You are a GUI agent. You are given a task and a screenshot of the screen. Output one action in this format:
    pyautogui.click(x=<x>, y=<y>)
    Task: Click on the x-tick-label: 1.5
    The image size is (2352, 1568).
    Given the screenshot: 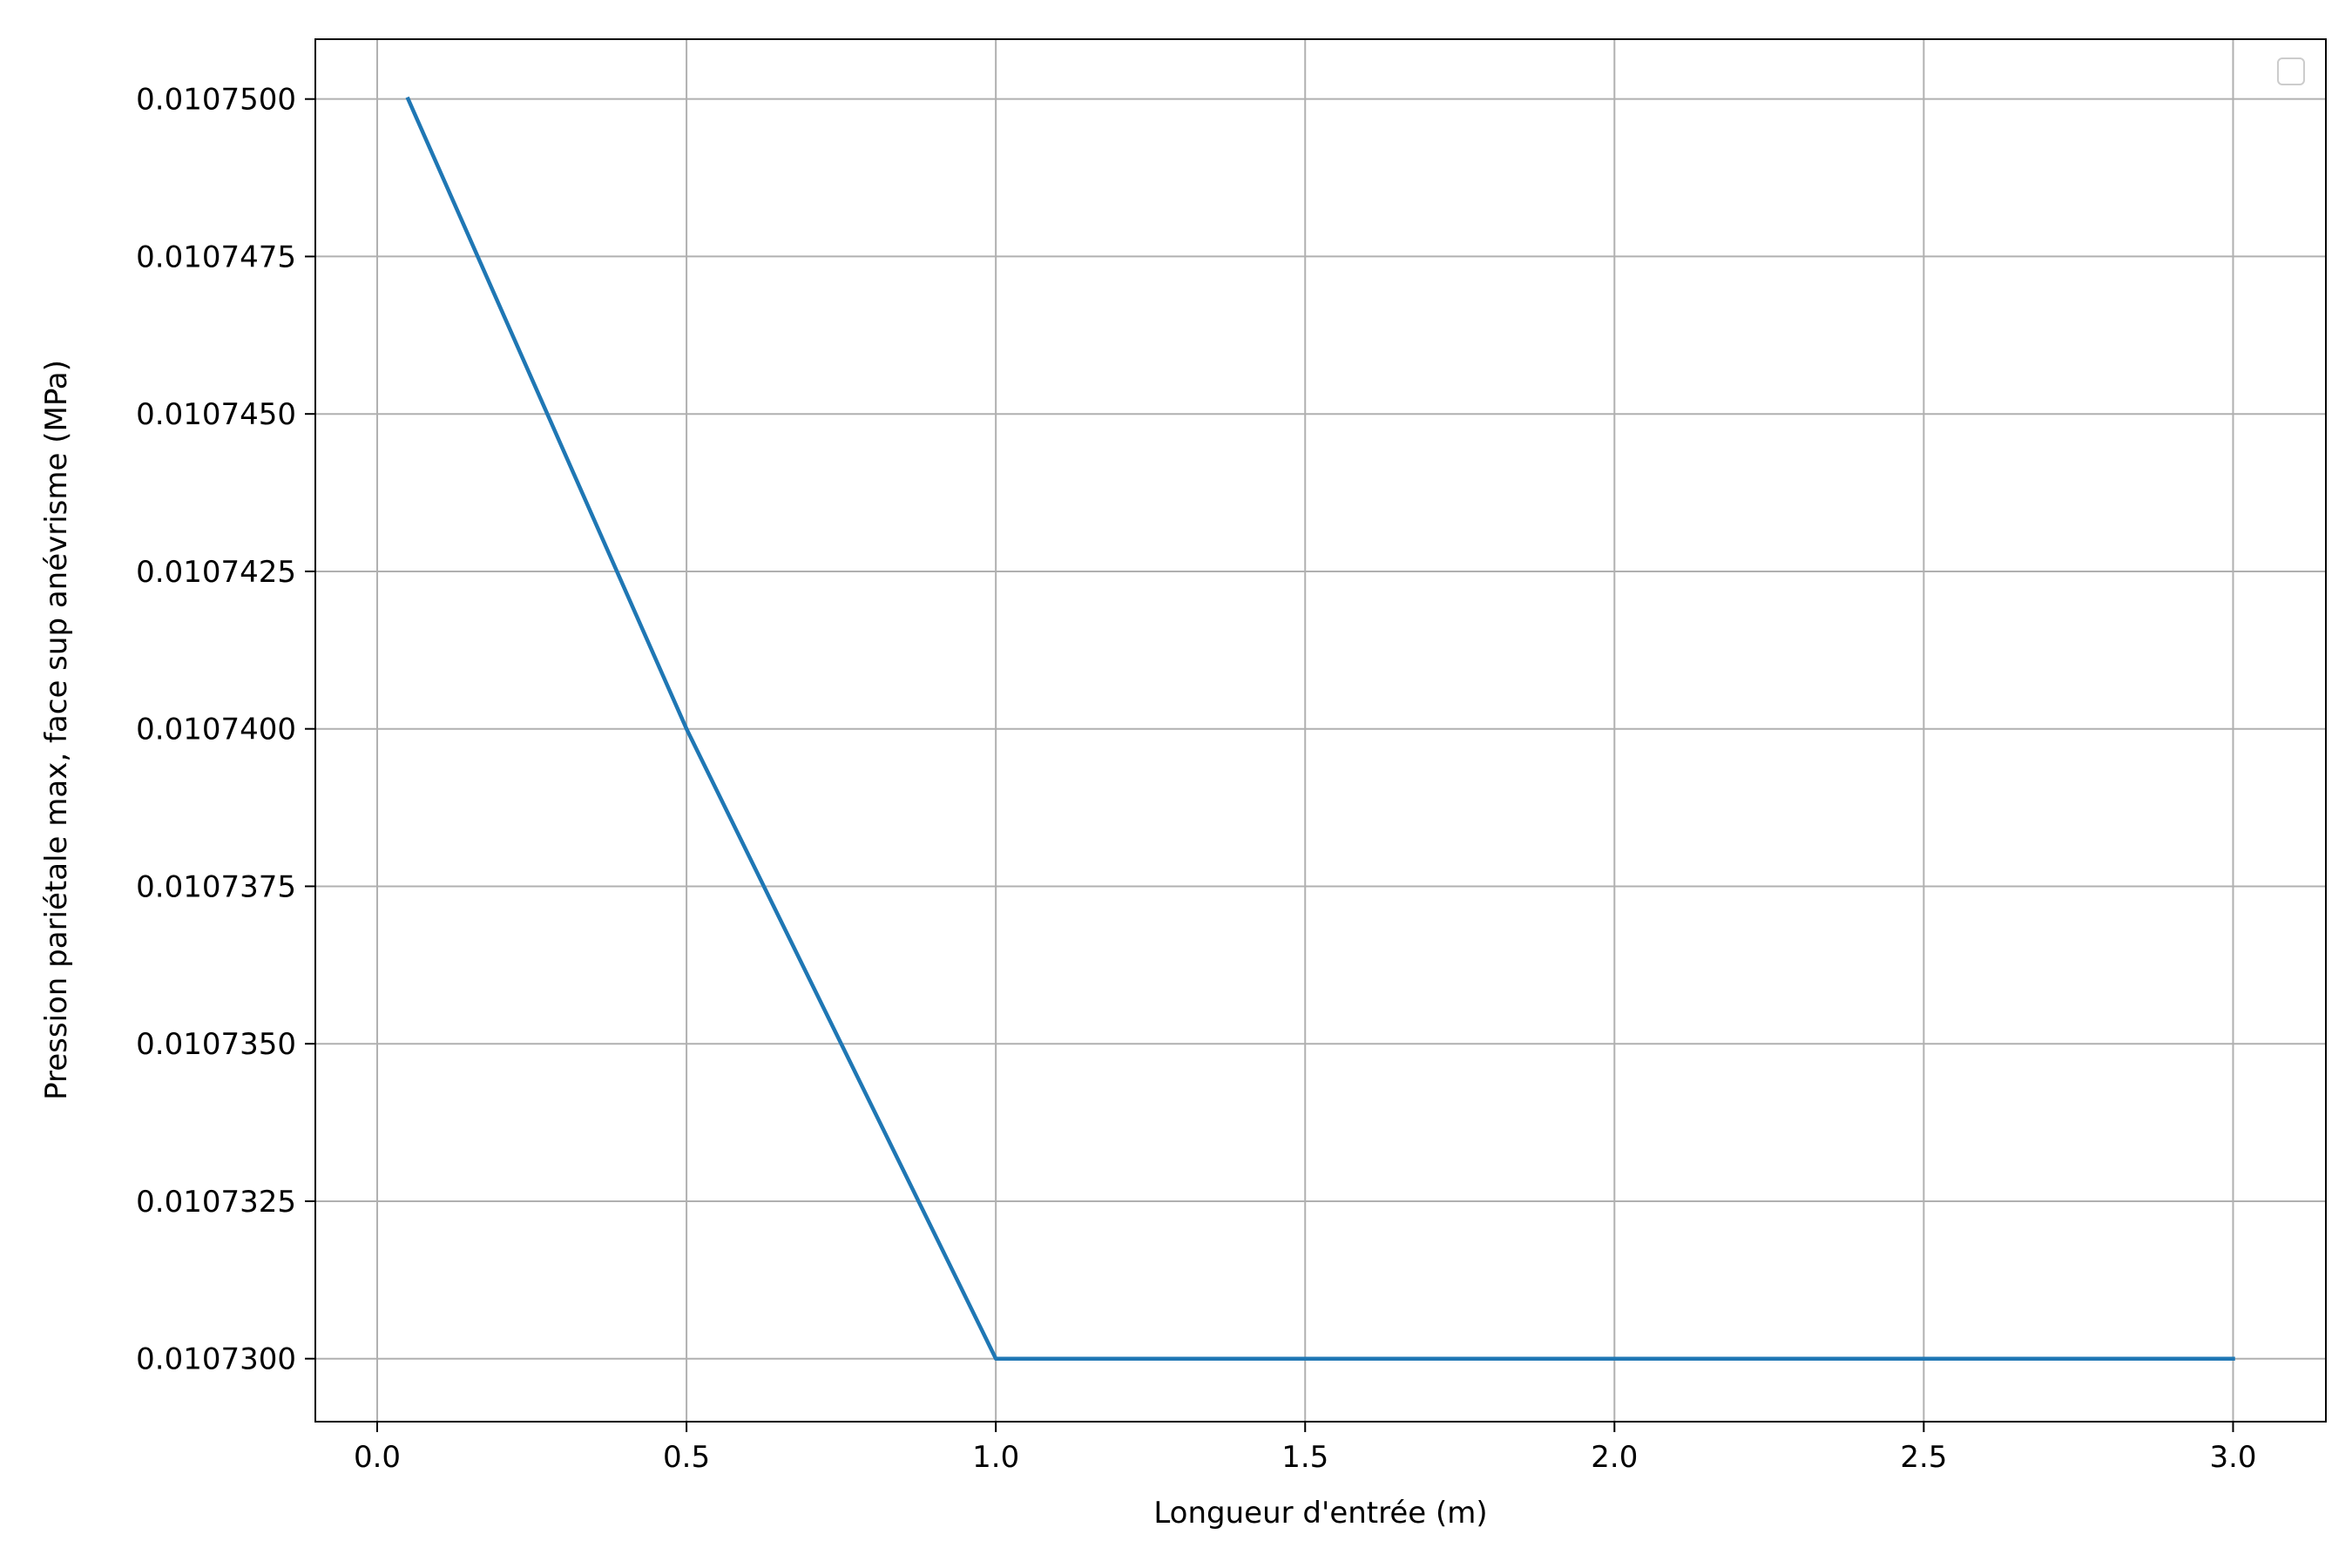 What is the action you would take?
    pyautogui.click(x=1304, y=1457)
    